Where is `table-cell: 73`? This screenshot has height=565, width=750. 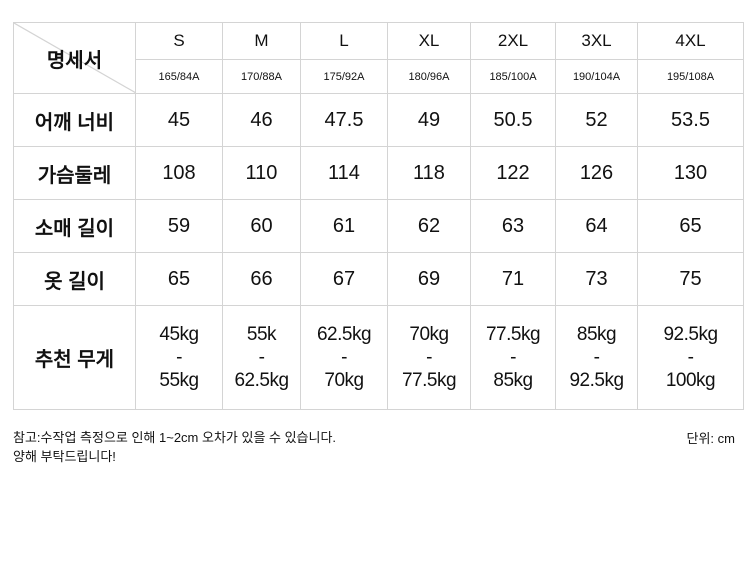 table-cell: 73 is located at coordinates (596, 279).